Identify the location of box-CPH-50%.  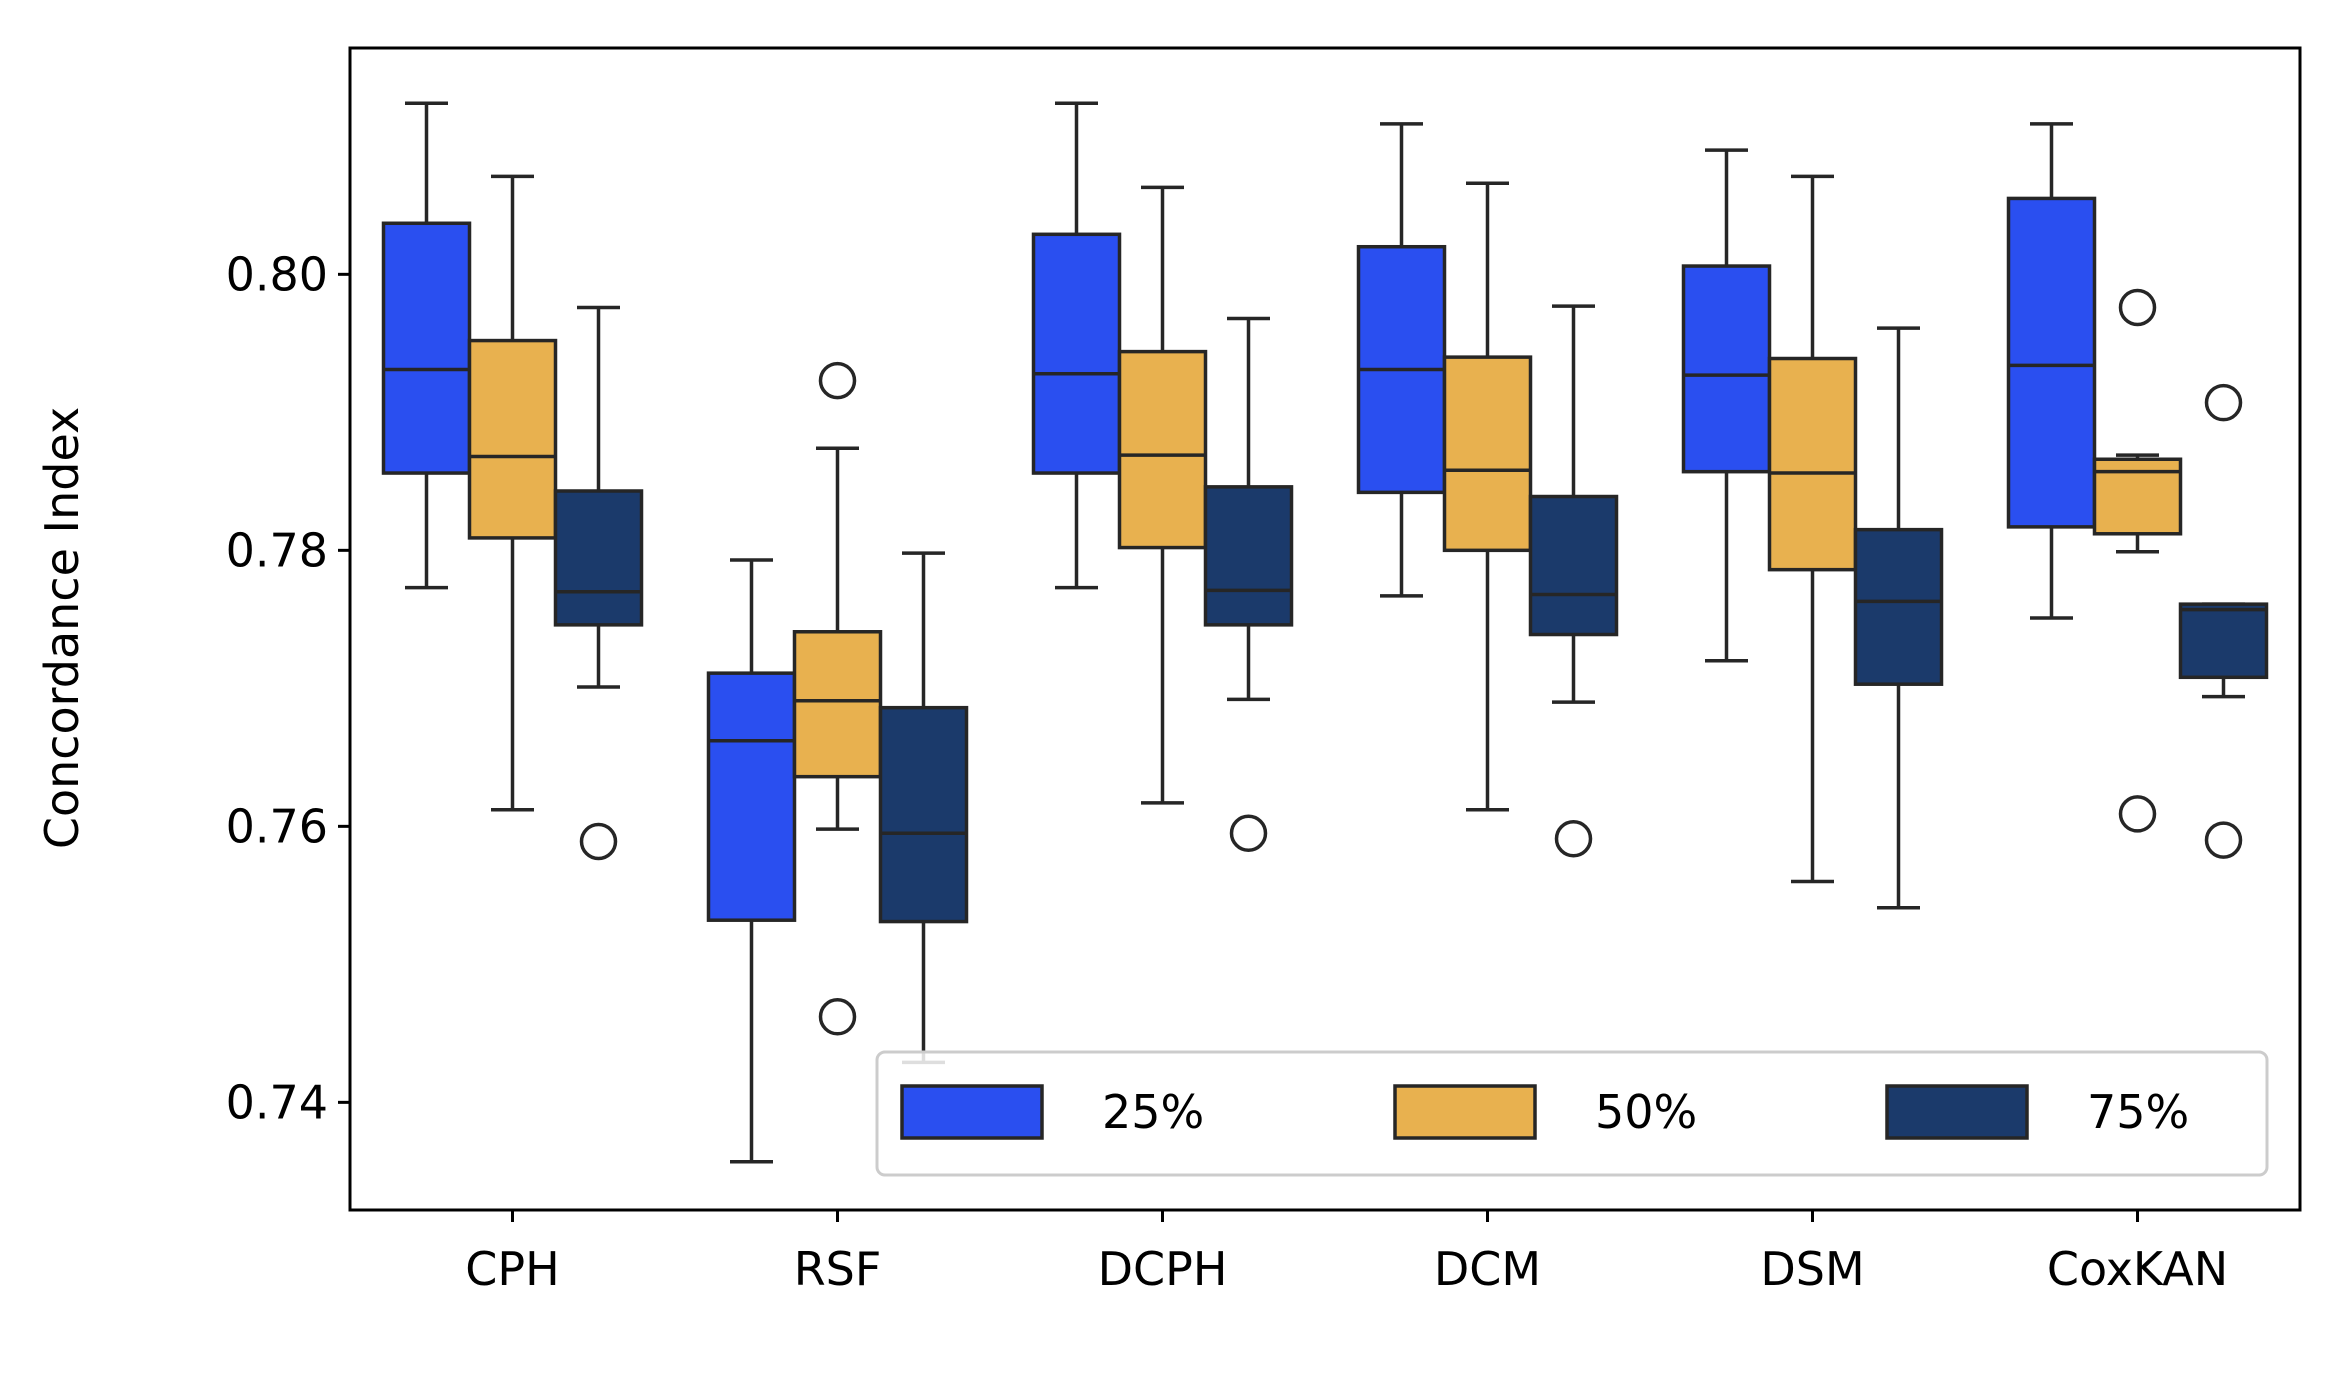
(512, 493).